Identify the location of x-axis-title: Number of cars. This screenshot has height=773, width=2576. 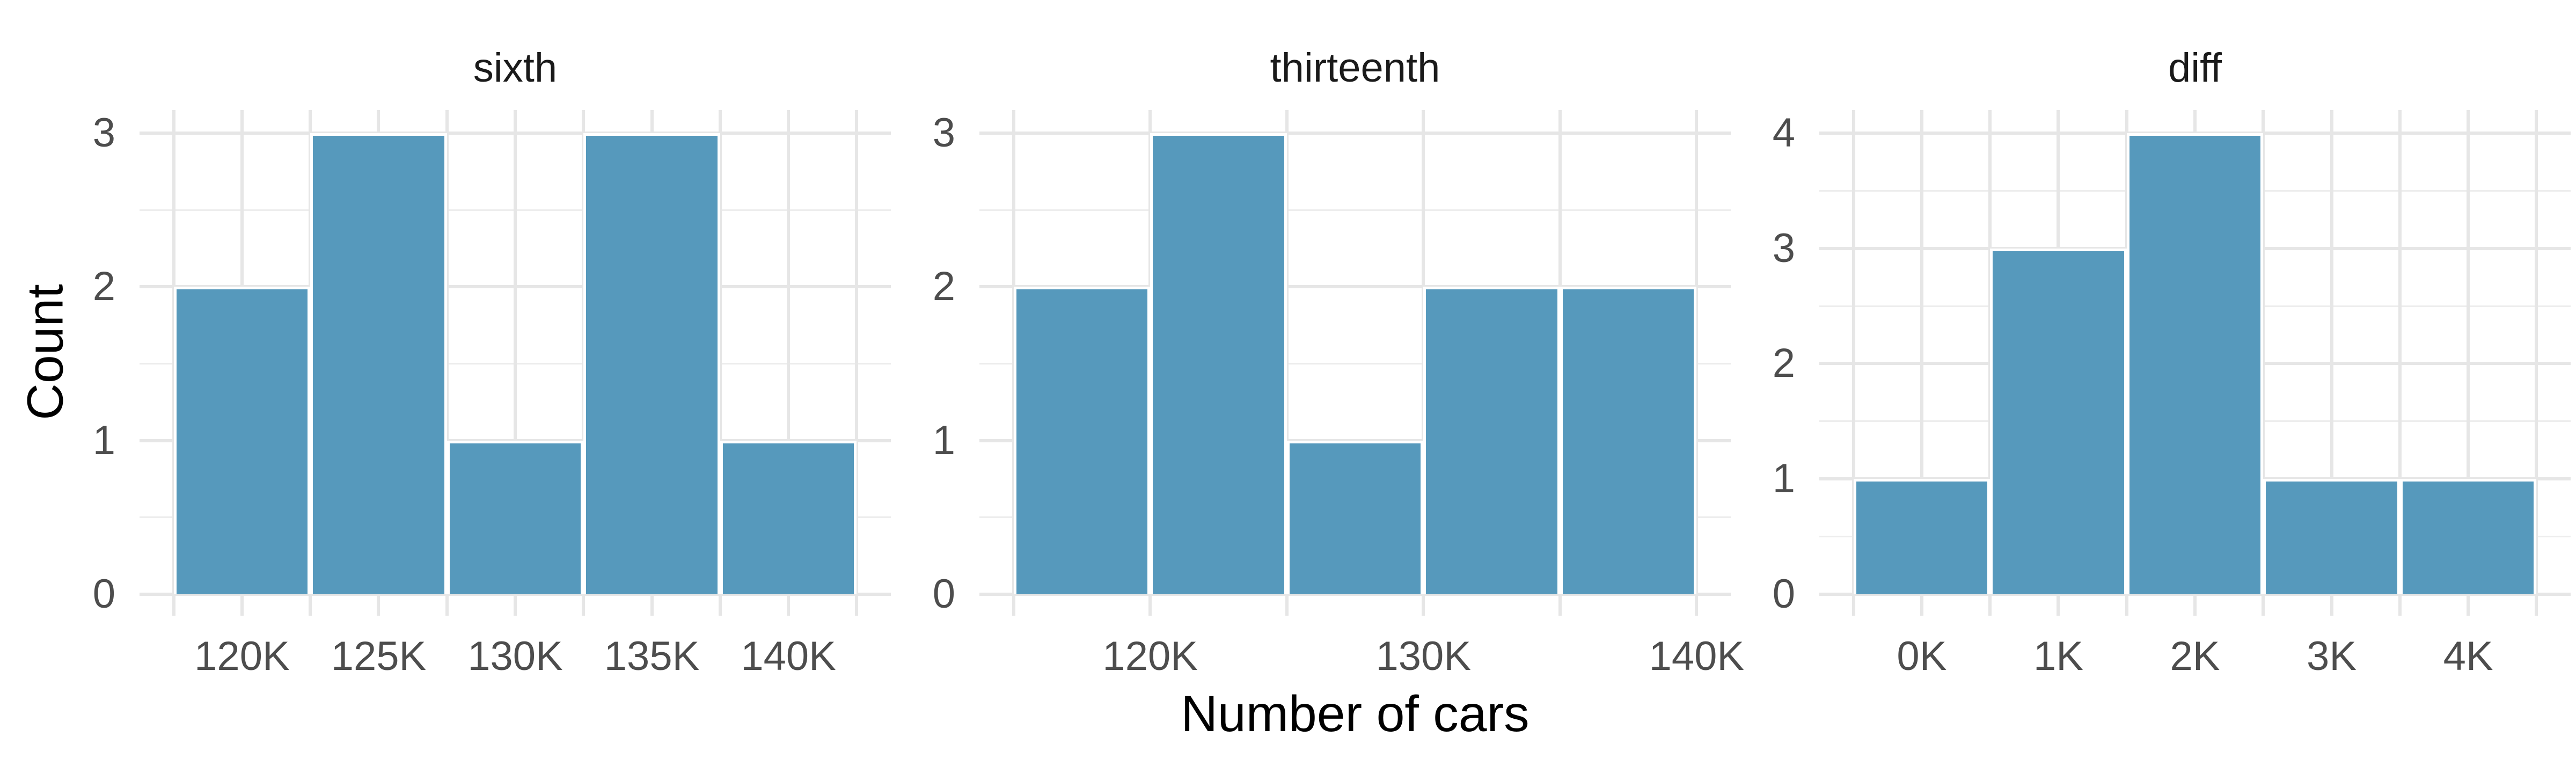
(1355, 714).